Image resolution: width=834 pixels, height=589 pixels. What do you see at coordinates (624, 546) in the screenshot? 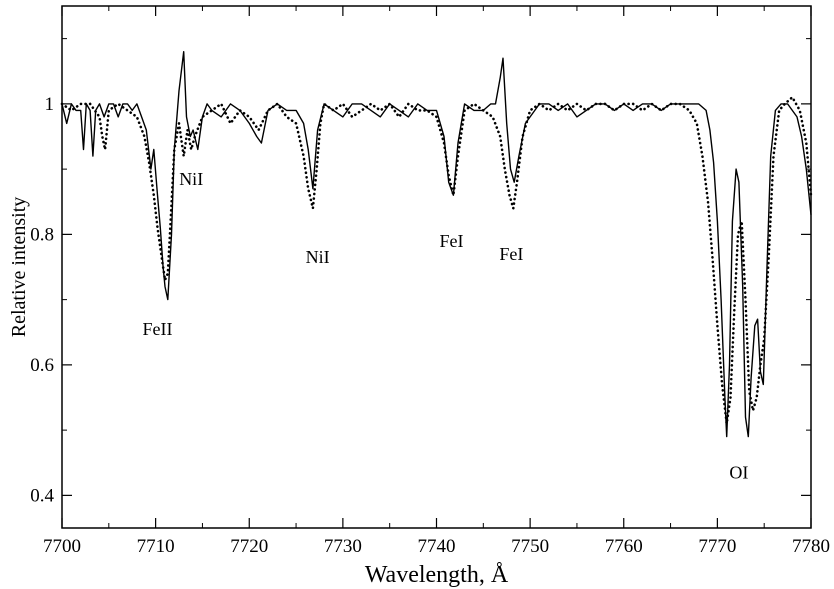
I see `x-tick-label: 7760` at bounding box center [624, 546].